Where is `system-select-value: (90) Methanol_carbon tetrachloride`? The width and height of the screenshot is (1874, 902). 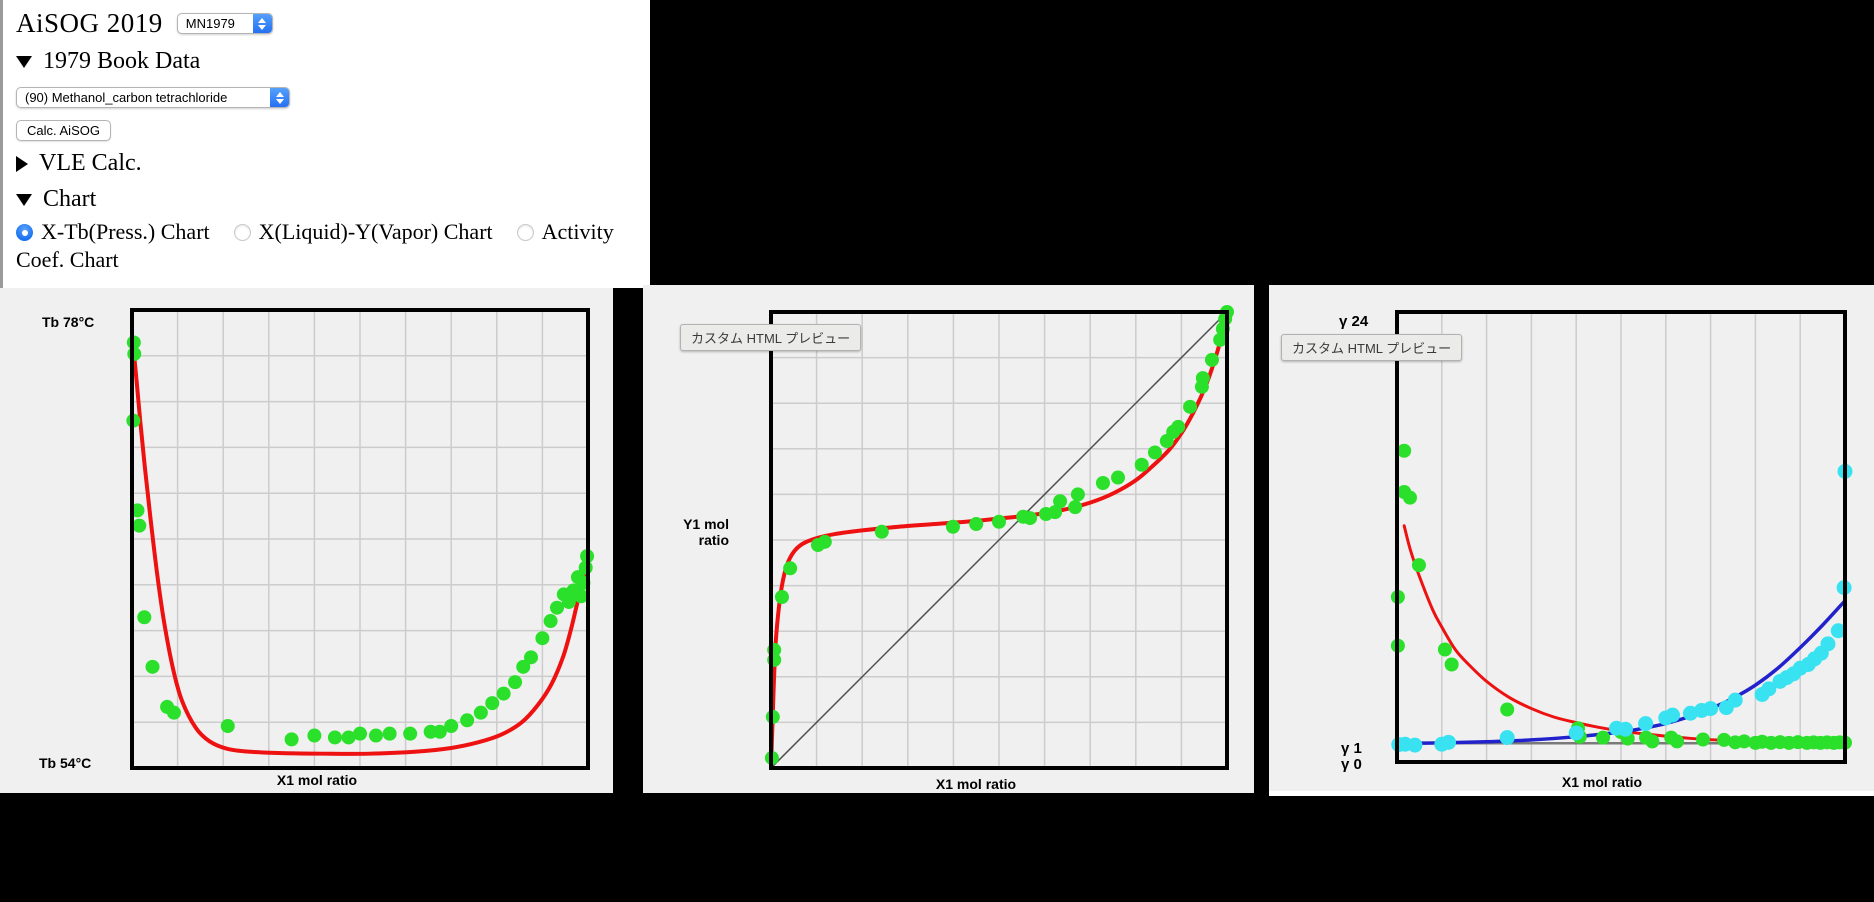
system-select-value: (90) Methanol_carbon tetrachloride is located at coordinates (126, 97).